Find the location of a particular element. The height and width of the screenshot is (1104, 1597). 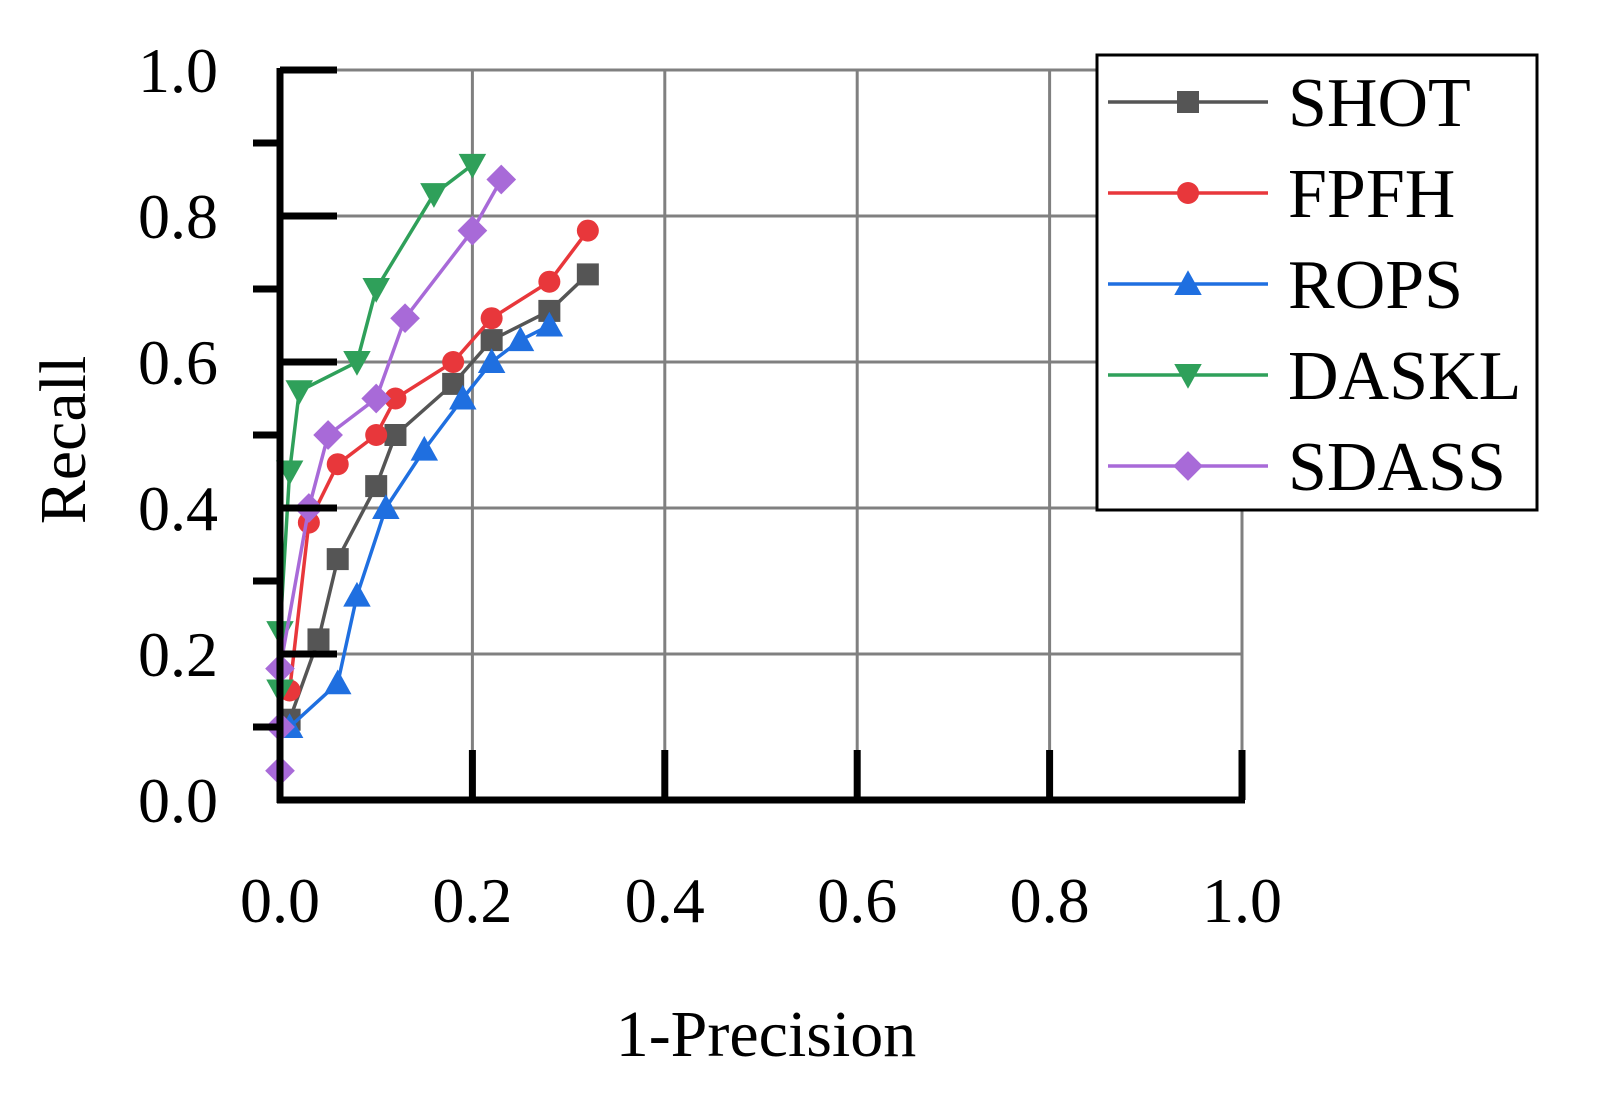

y-tick-label: 0.0 is located at coordinates (178, 800).